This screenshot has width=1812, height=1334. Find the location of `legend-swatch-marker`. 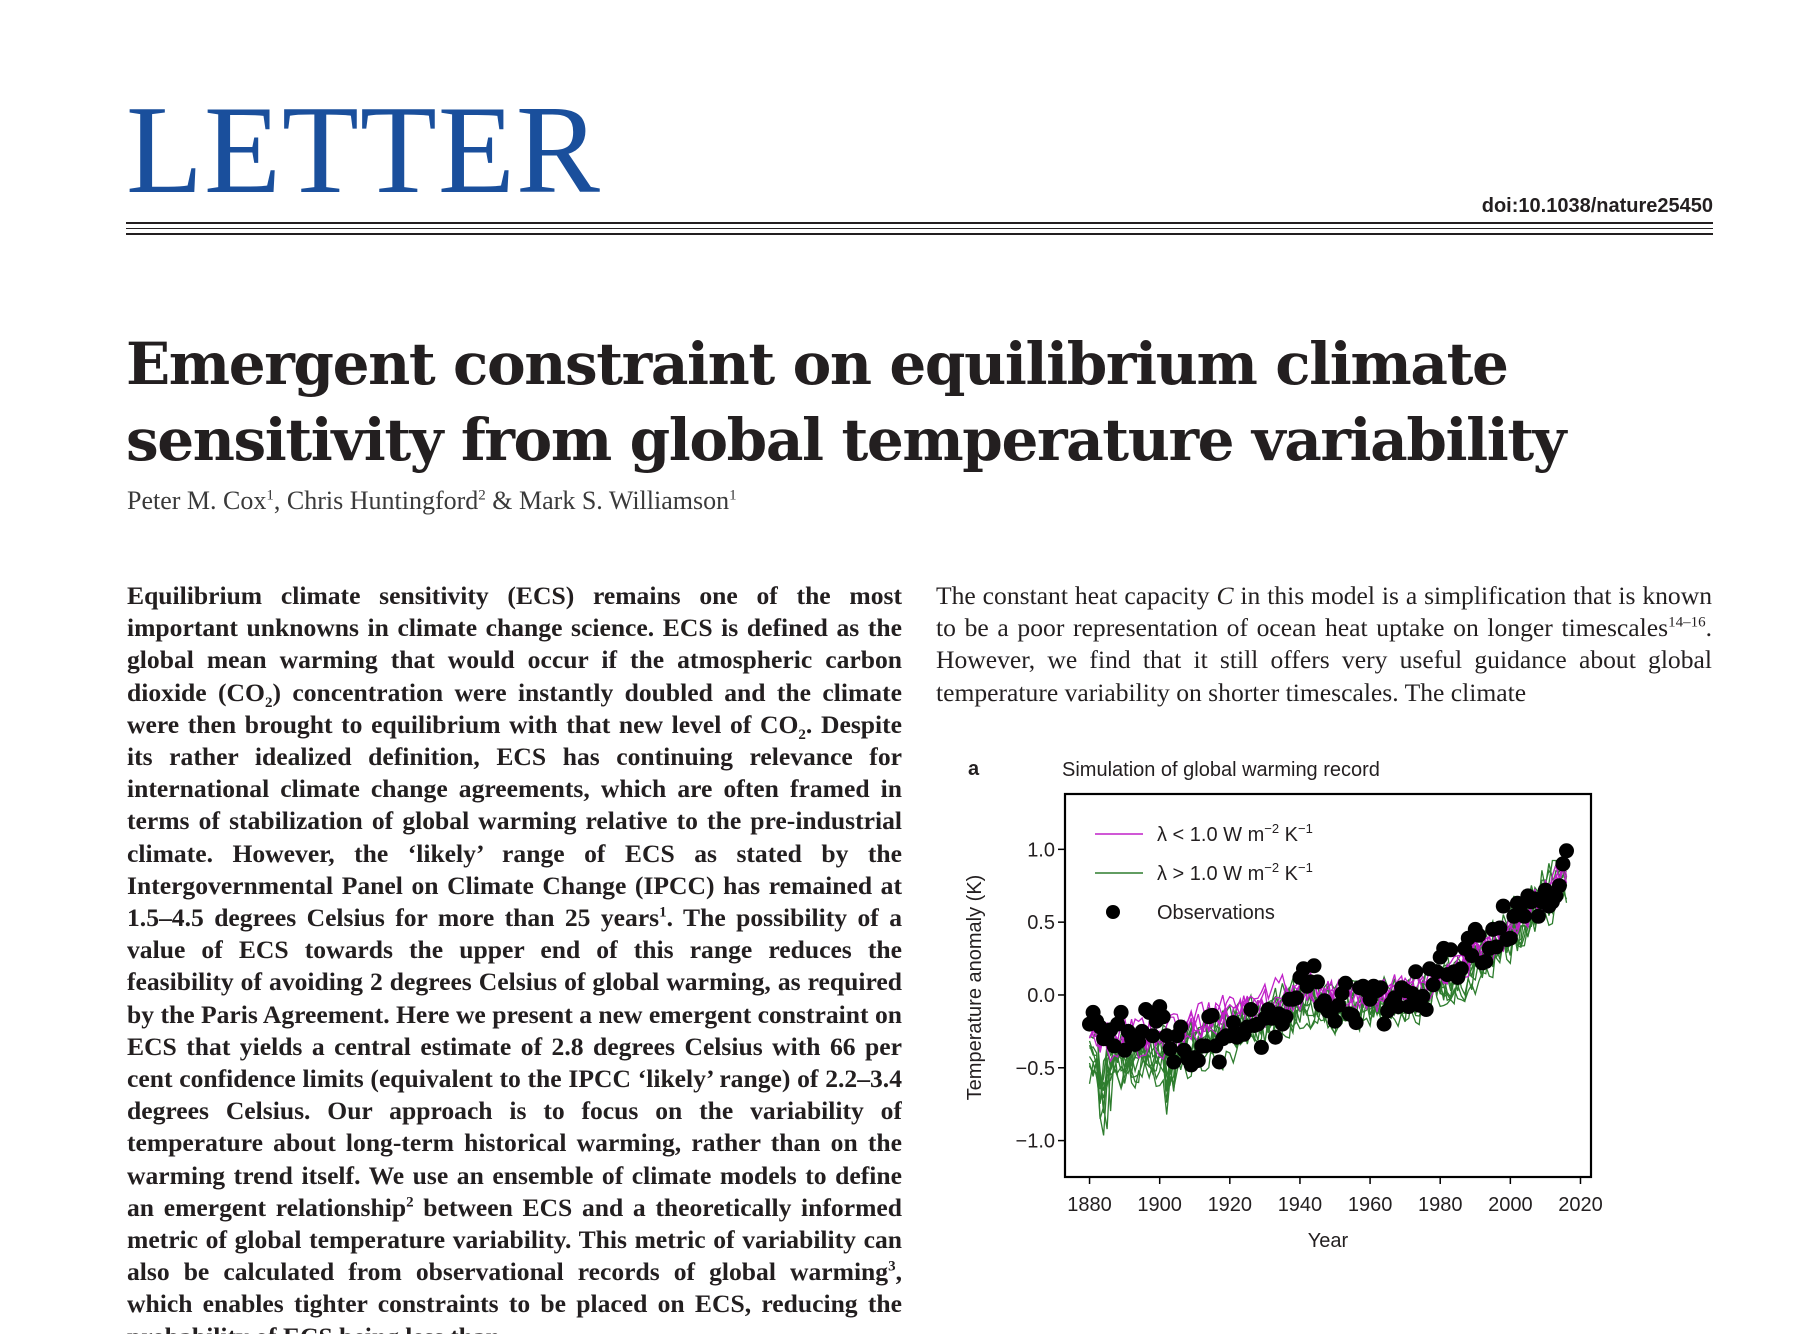

legend-swatch-marker is located at coordinates (1113, 912).